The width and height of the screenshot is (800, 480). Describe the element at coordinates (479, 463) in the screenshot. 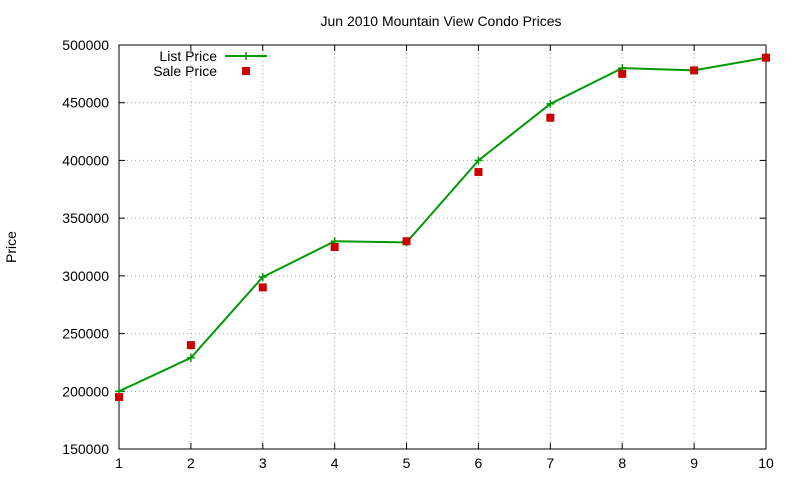

I see `x-tick-label: 6` at that location.